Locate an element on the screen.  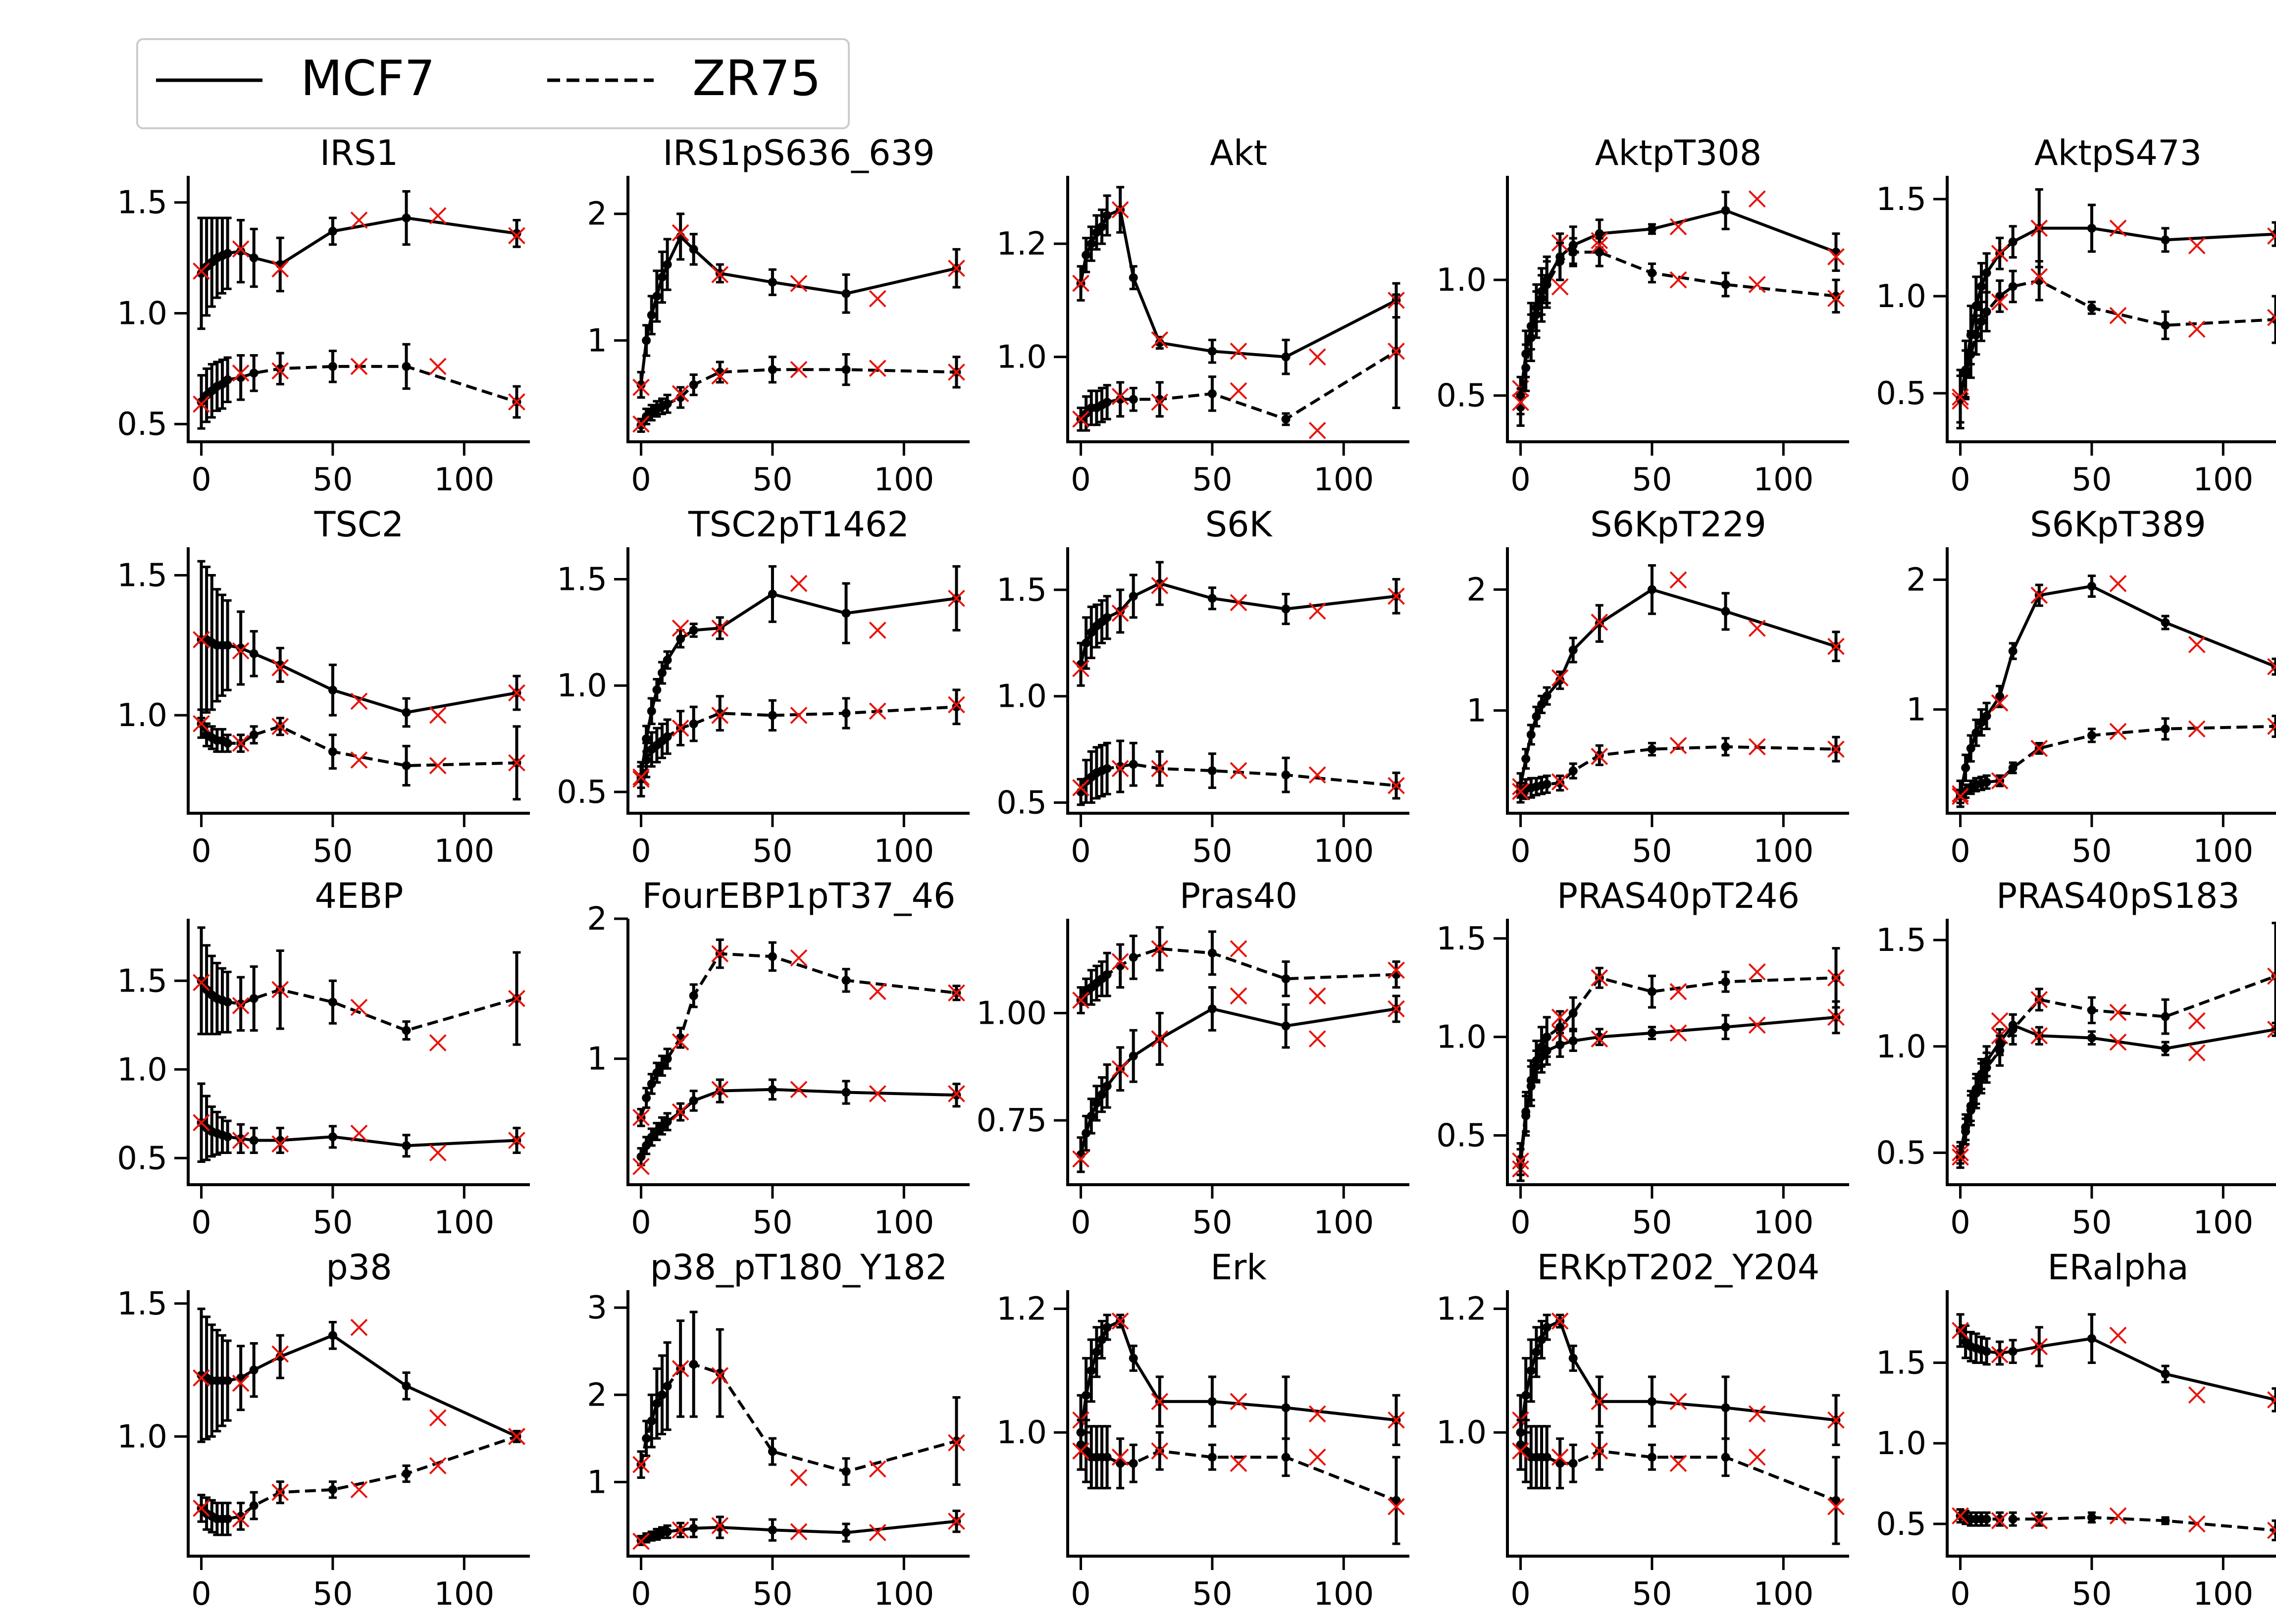
chart-panel-Erk: Erk 0 50 100 1.0 1.2 is located at coordinates (1203, 1430).